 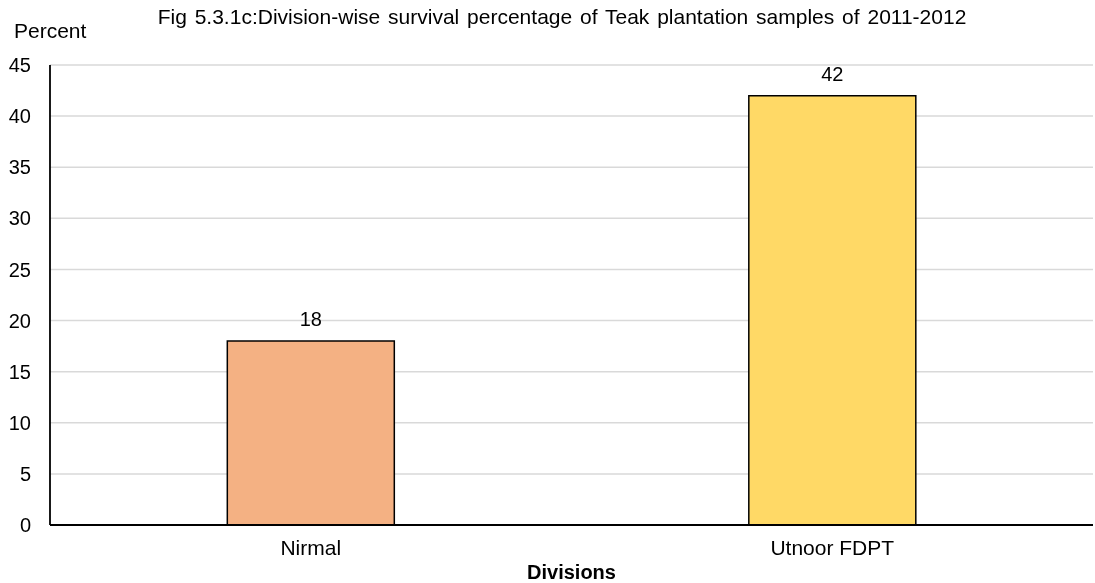 I want to click on y-tick-label: 10, so click(x=19, y=422).